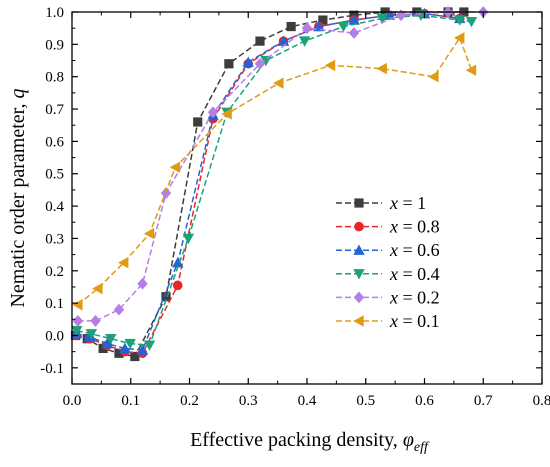  I want to click on x-tick-label: 0.7, so click(483, 401).